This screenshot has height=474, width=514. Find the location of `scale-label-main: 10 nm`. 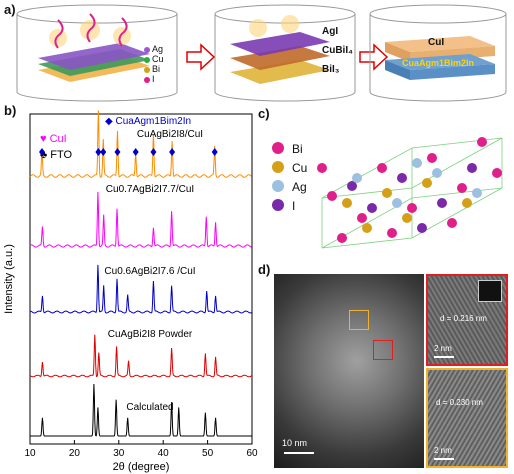

scale-label-main: 10 nm is located at coordinates (295, 443).